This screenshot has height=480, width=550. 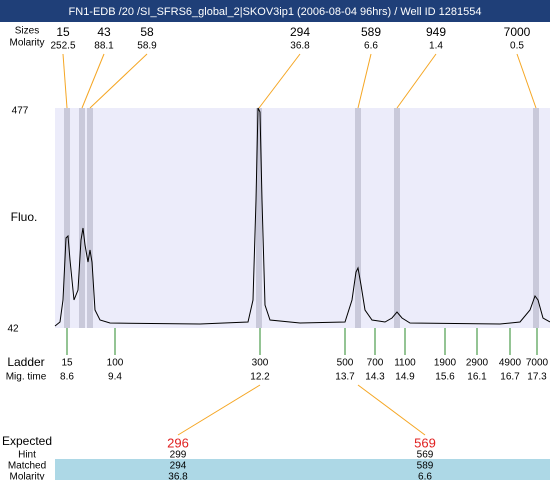 I want to click on peak-molarity: 6.6, so click(x=371, y=46).